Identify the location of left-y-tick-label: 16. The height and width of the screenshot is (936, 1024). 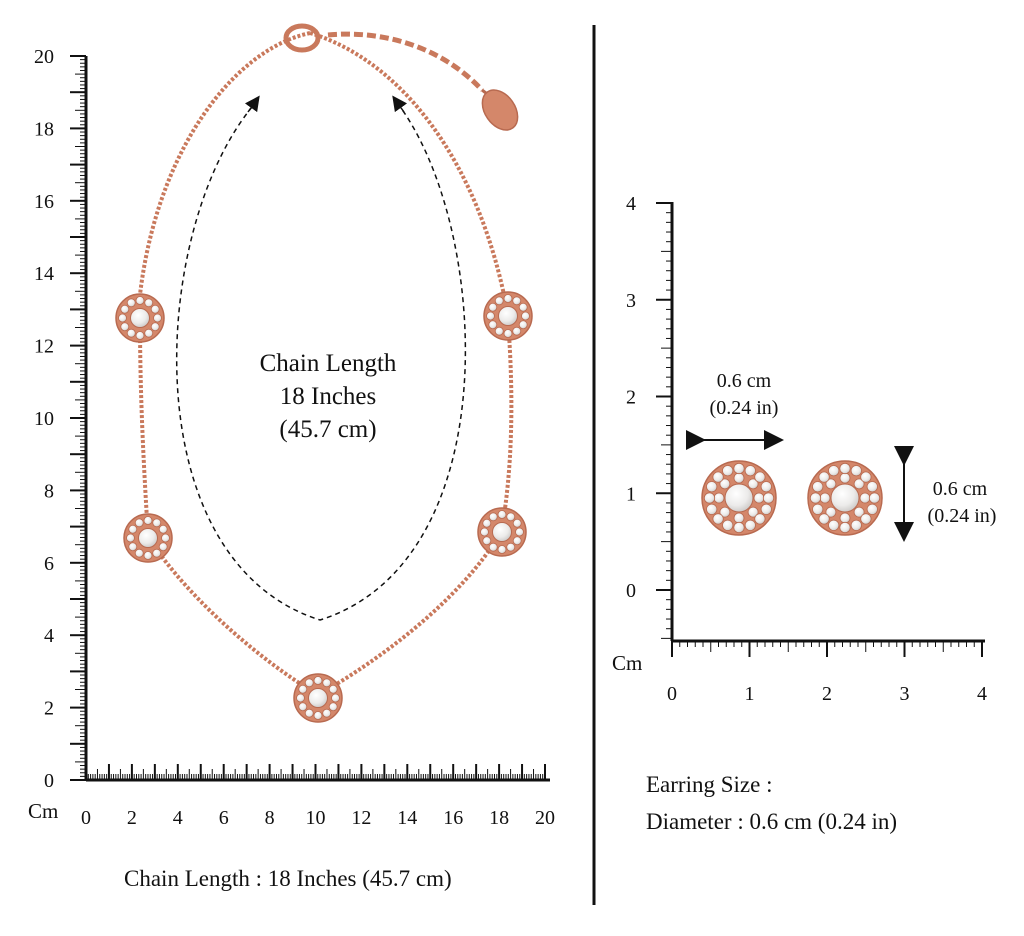
(44, 202).